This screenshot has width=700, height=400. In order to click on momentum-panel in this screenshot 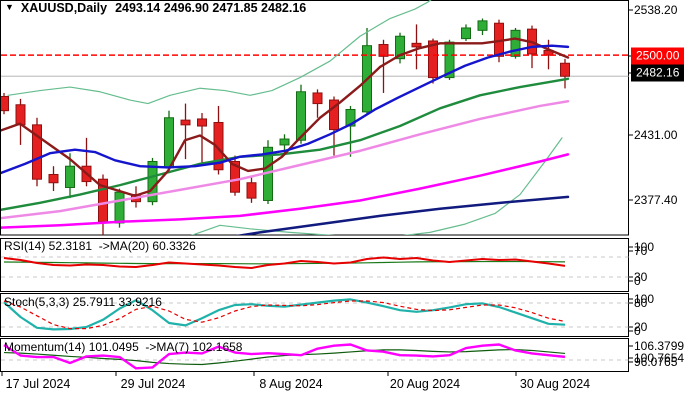, I will do `click(315, 356)`.